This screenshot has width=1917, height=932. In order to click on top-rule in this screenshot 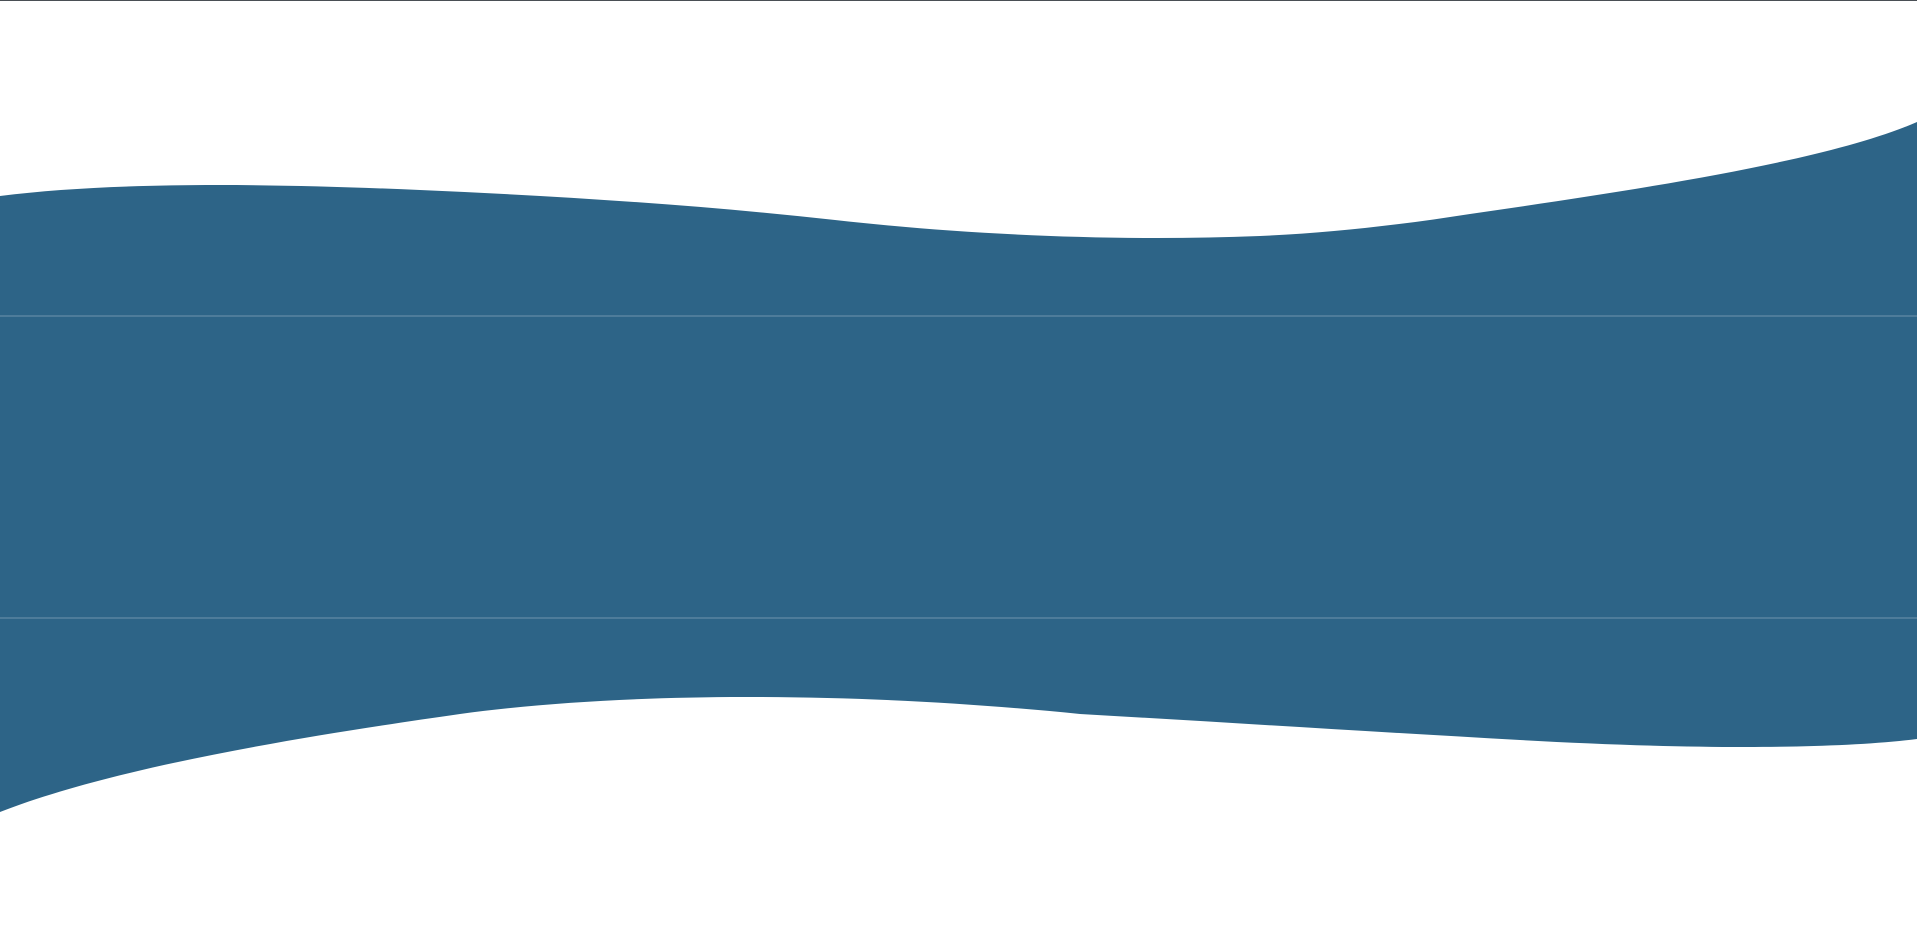, I will do `click(958, 0)`.